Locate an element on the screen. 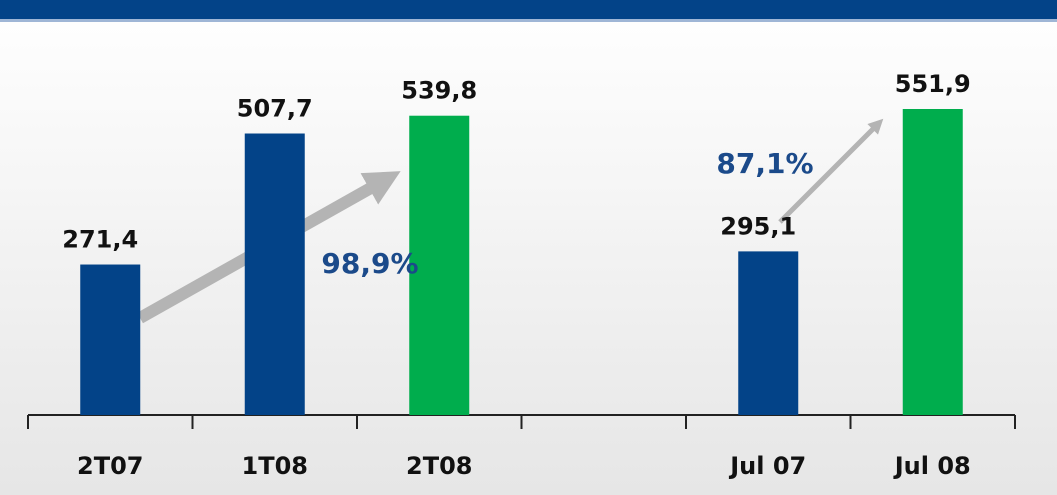 The image size is (1057, 495). x-tick-label: 2T07 is located at coordinates (110, 466).